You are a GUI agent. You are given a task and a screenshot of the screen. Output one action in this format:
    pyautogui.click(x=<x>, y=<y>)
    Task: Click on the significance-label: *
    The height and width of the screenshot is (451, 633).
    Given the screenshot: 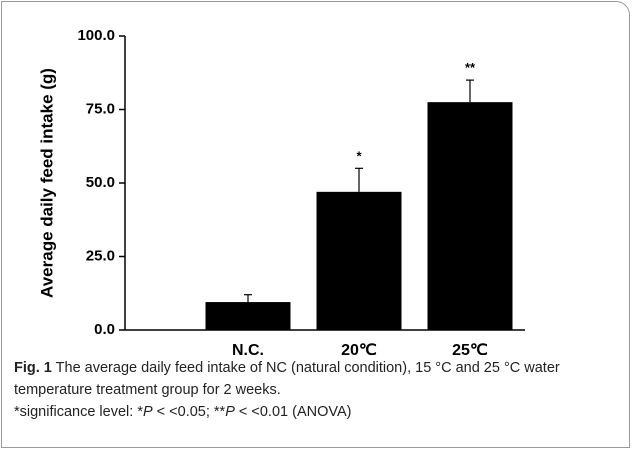 What is the action you would take?
    pyautogui.click(x=359, y=155)
    